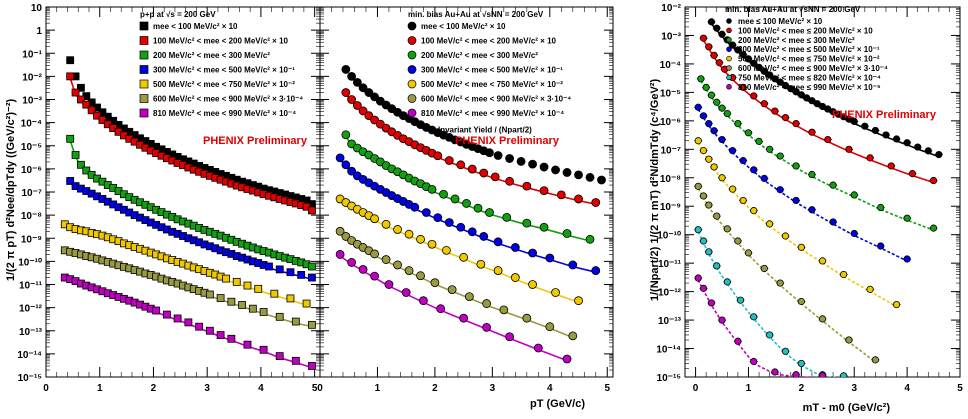  What do you see at coordinates (489, 41) in the screenshot?
I see `legend-entry: 100 MeV/c² < mee < 200 MeV/c² × 10` at bounding box center [489, 41].